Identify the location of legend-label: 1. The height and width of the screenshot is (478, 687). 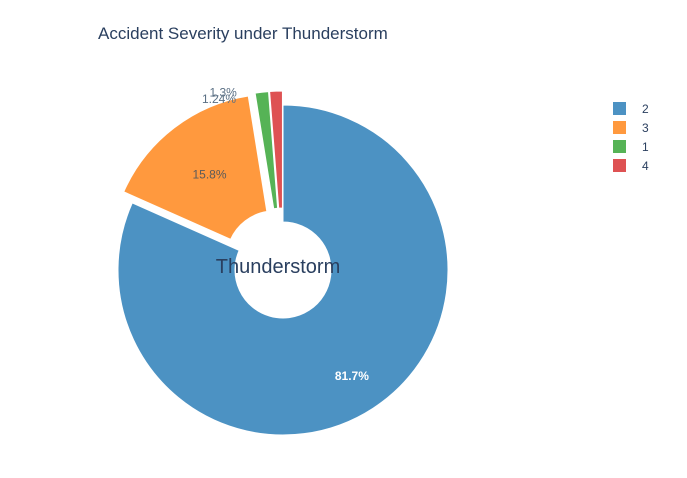
(645, 146).